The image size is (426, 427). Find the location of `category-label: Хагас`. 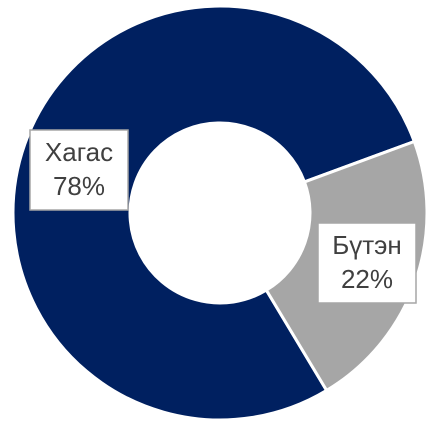

category-label: Хагас is located at coordinates (79, 152).